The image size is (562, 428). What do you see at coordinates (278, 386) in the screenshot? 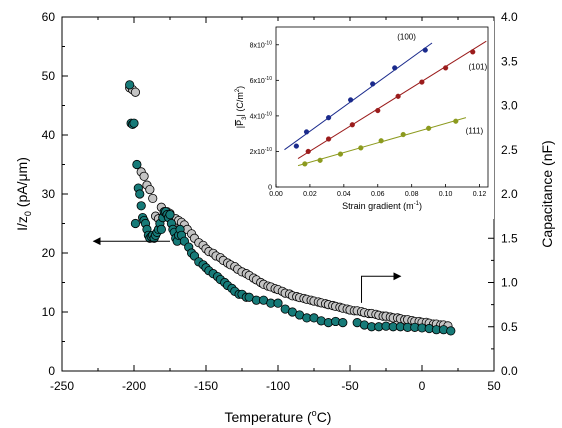
I see `x-tick-label: -100` at bounding box center [278, 386].